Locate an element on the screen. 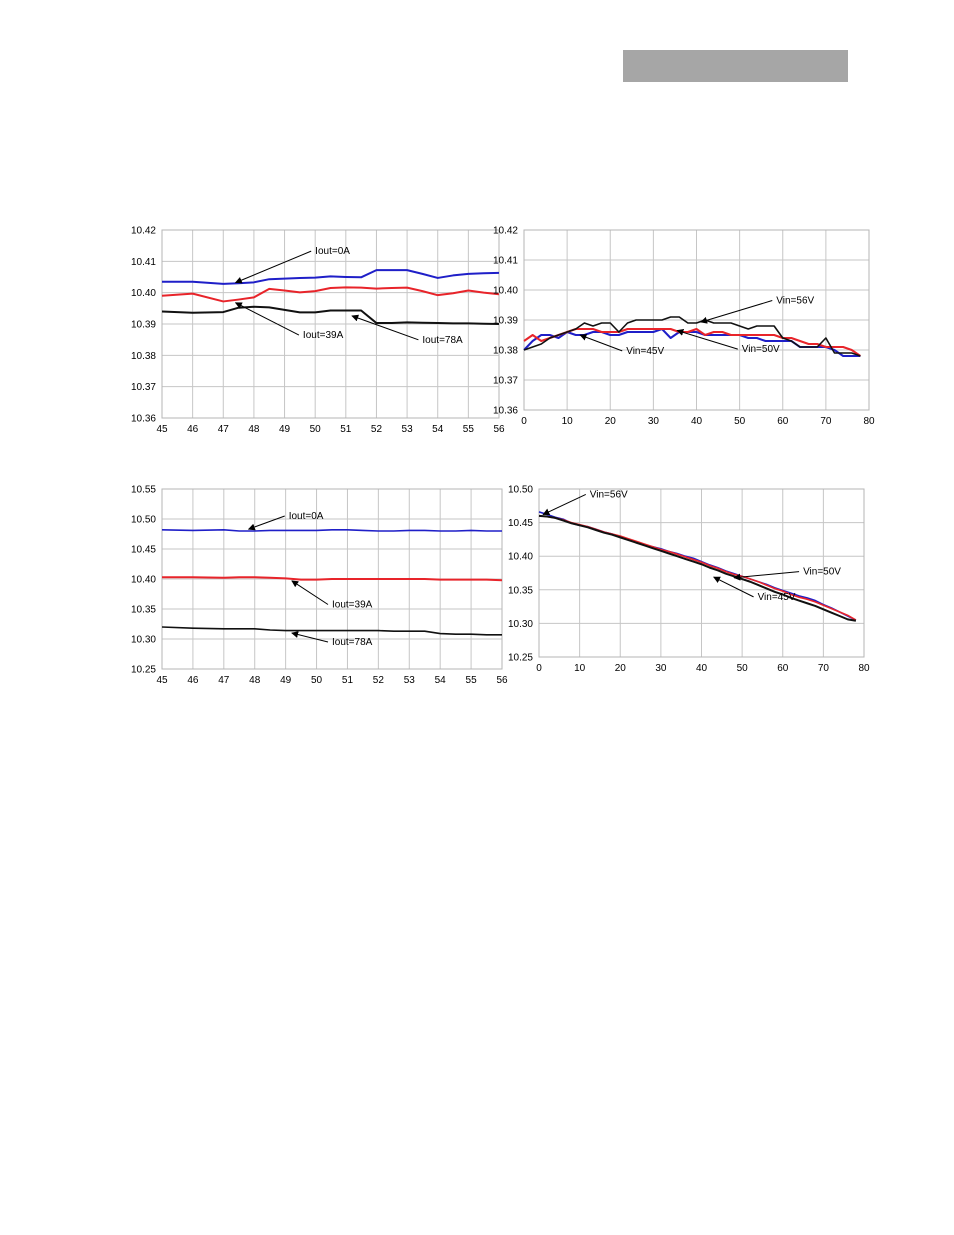 This screenshot has height=1235, width=954. y-tick-label: 10.39 is located at coordinates (505, 321).